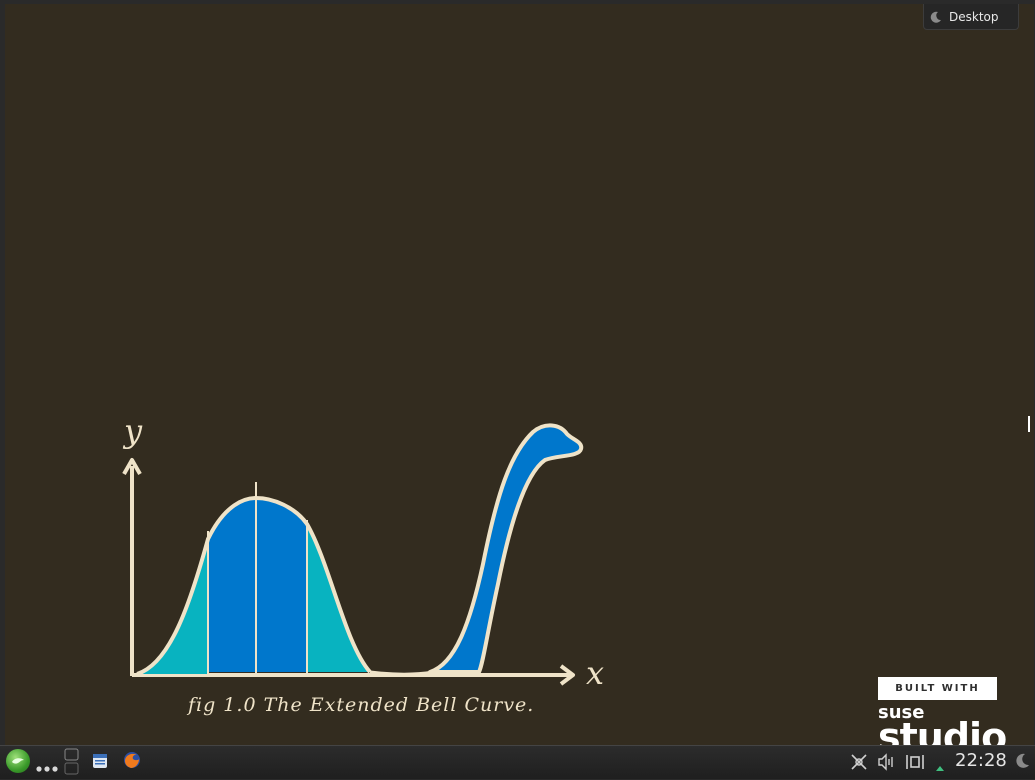 This screenshot has height=780, width=1035. What do you see at coordinates (915, 764) in the screenshot?
I see `clipboard-icon` at bounding box center [915, 764].